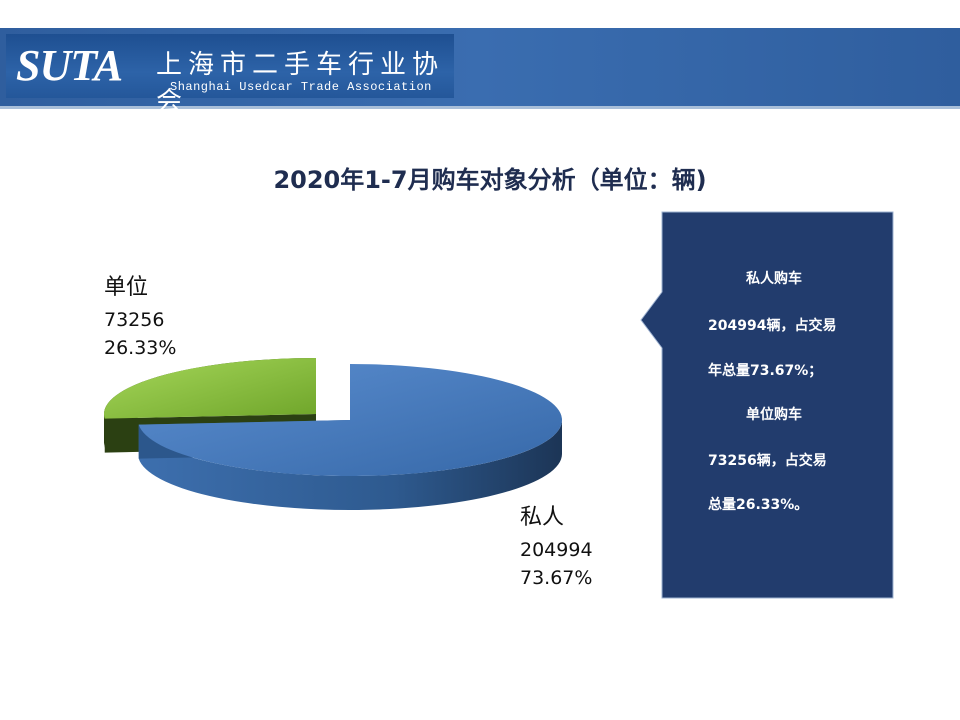 The height and width of the screenshot is (720, 960). Describe the element at coordinates (69, 65) in the screenshot. I see `logo-mark: SUTA` at that location.